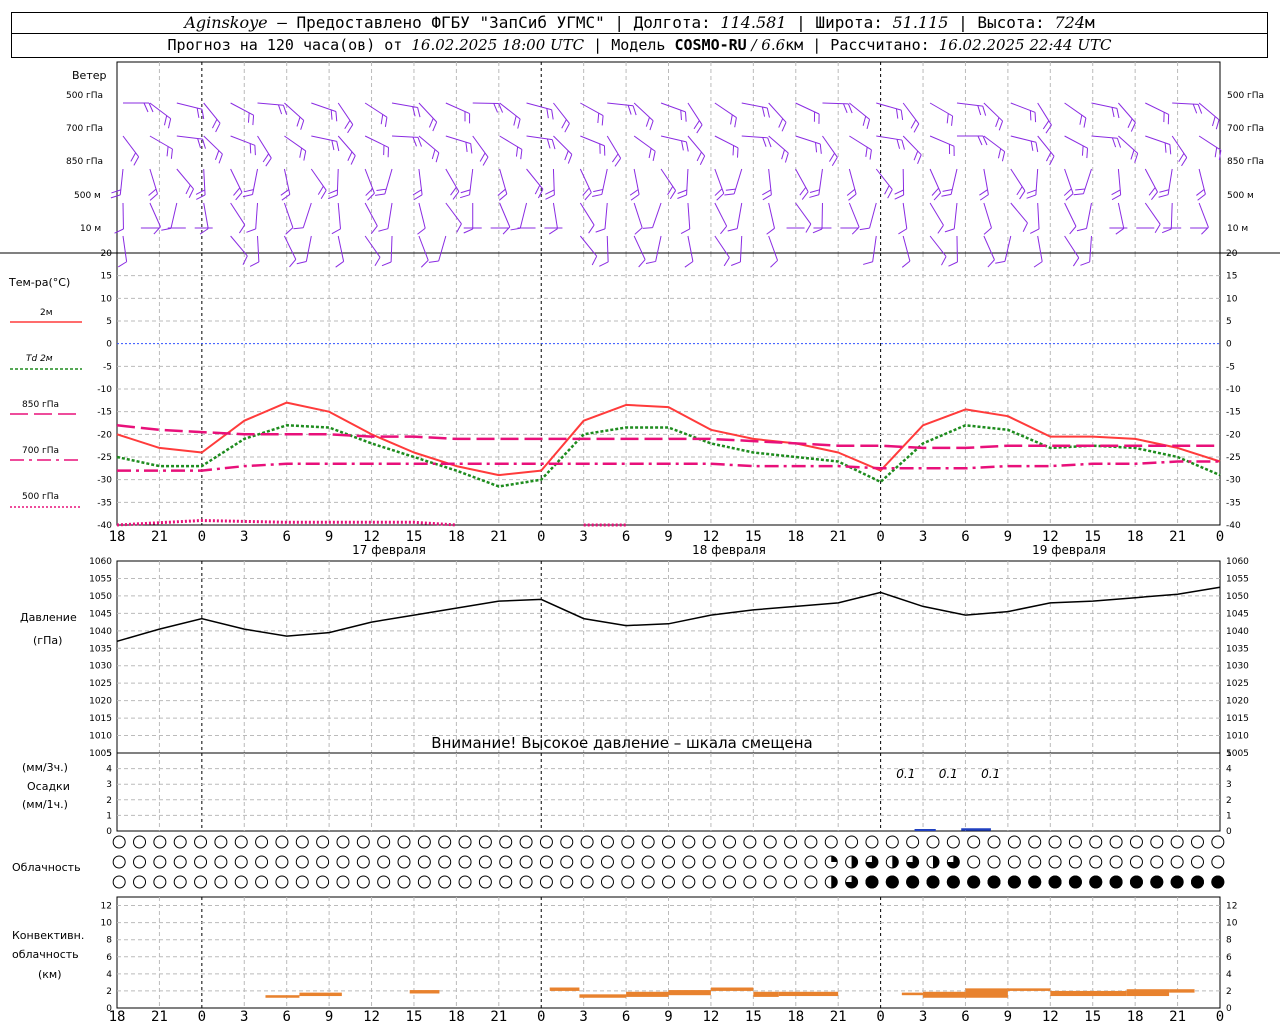 Image resolution: width=1280 pixels, height=1024 pixels. Describe the element at coordinates (89, 75) in the screenshot. I see `wind-title: Ветер` at that location.